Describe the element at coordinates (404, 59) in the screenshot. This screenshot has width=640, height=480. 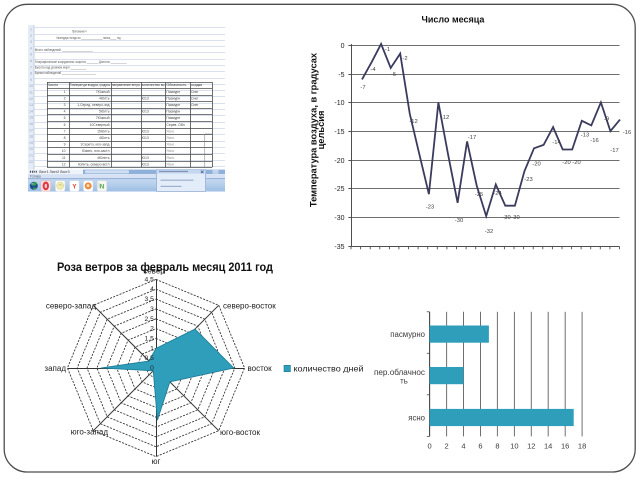
I see `svg-text: -2` at that location.